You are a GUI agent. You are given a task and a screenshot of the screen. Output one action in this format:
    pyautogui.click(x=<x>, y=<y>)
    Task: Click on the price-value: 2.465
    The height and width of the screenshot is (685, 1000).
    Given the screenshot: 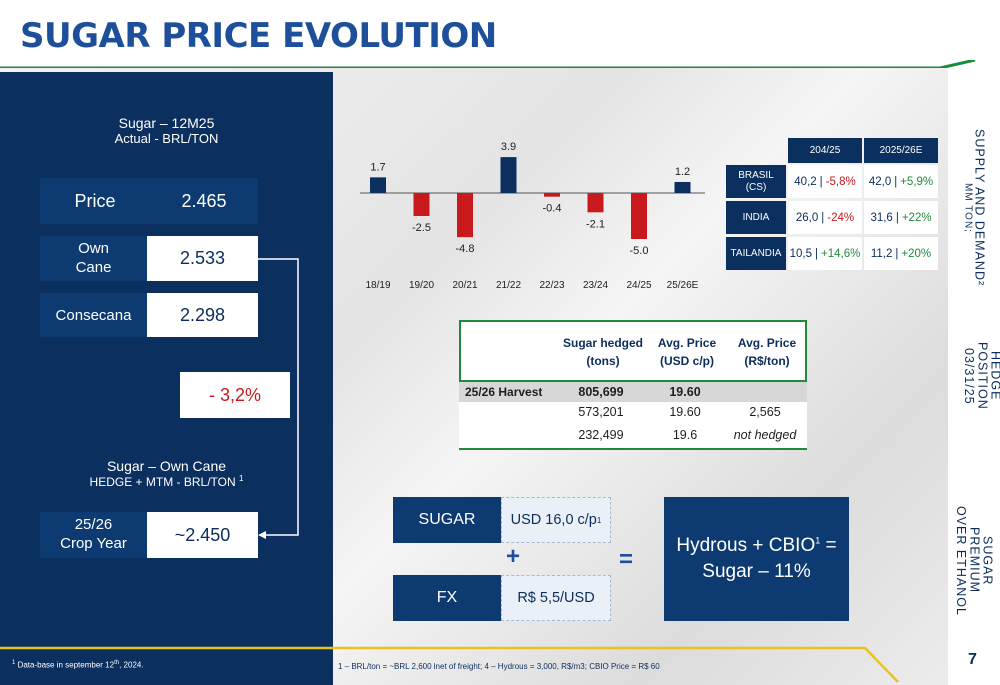 What is the action you would take?
    pyautogui.click(x=204, y=200)
    